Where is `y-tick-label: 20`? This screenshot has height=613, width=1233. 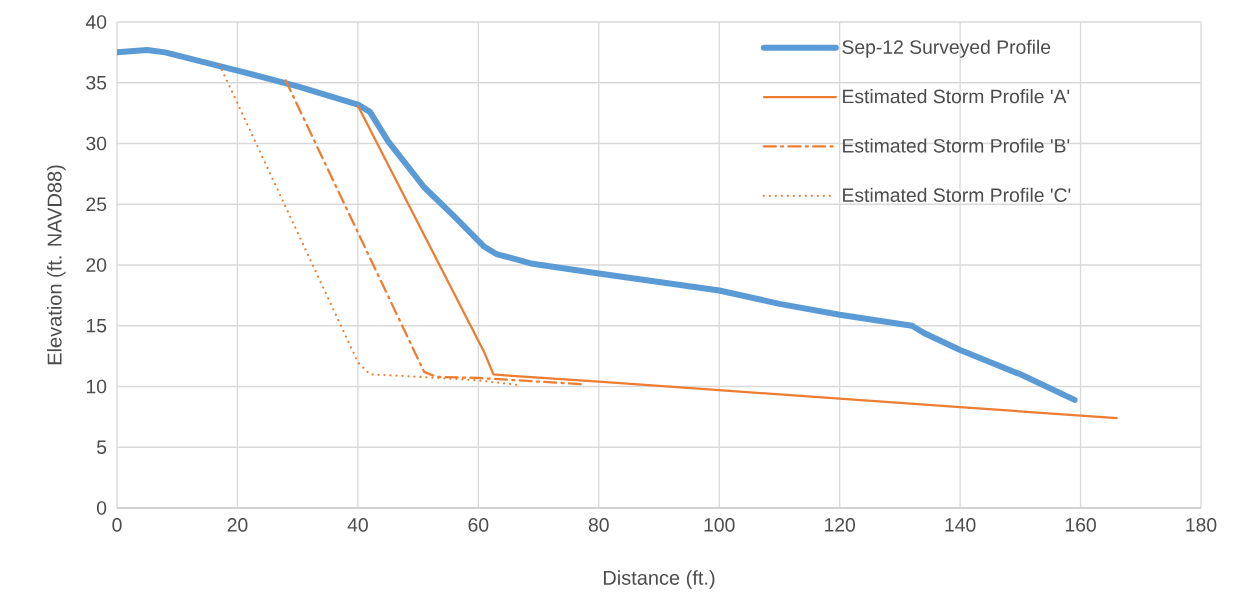
y-tick-label: 20 is located at coordinates (96, 265).